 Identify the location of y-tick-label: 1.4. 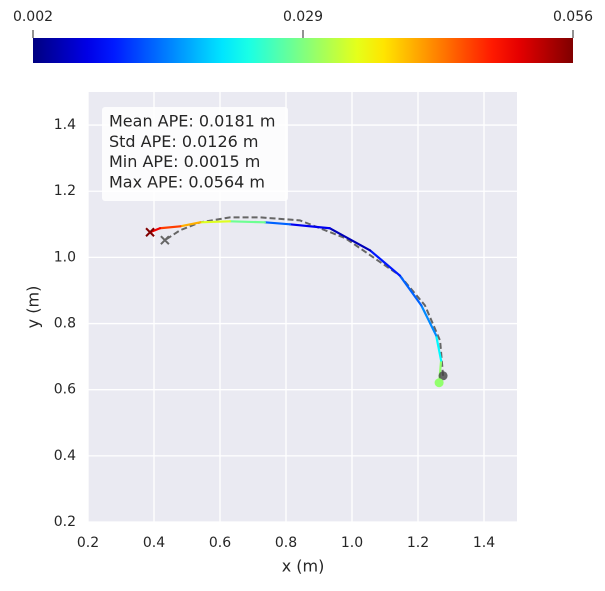
(65, 125).